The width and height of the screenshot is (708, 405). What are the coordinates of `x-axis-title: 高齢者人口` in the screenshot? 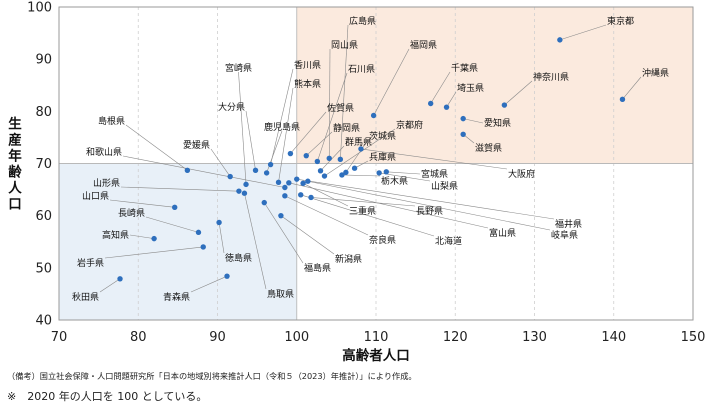 It's located at (376, 355).